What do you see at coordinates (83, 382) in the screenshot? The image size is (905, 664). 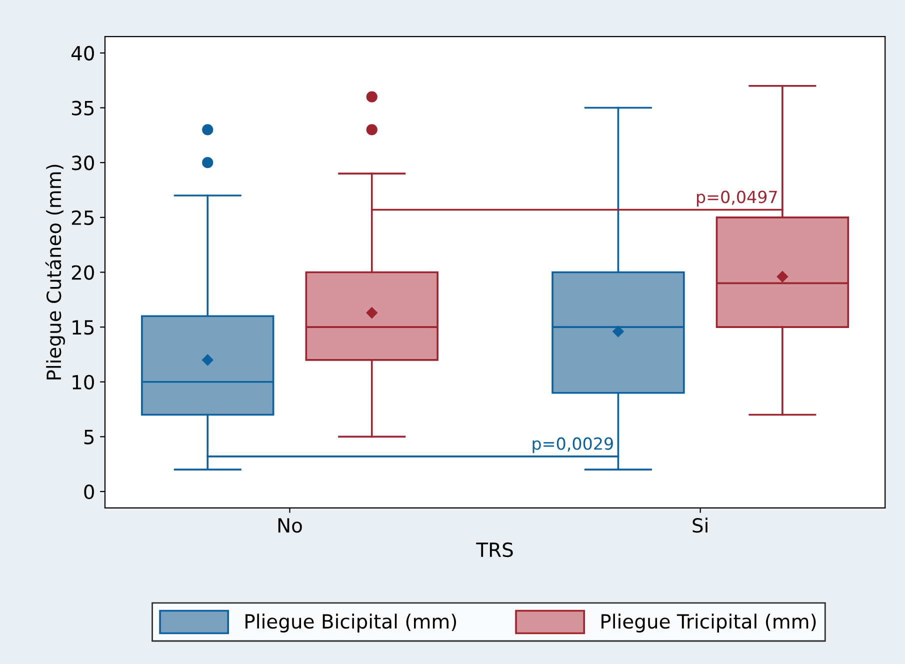 I see `y-tick-label: 10` at bounding box center [83, 382].